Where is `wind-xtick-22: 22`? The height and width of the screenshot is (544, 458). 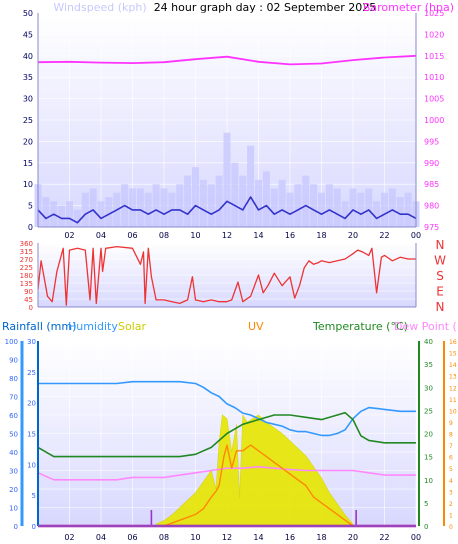 wind-xtick-22: 22 is located at coordinates (384, 235).